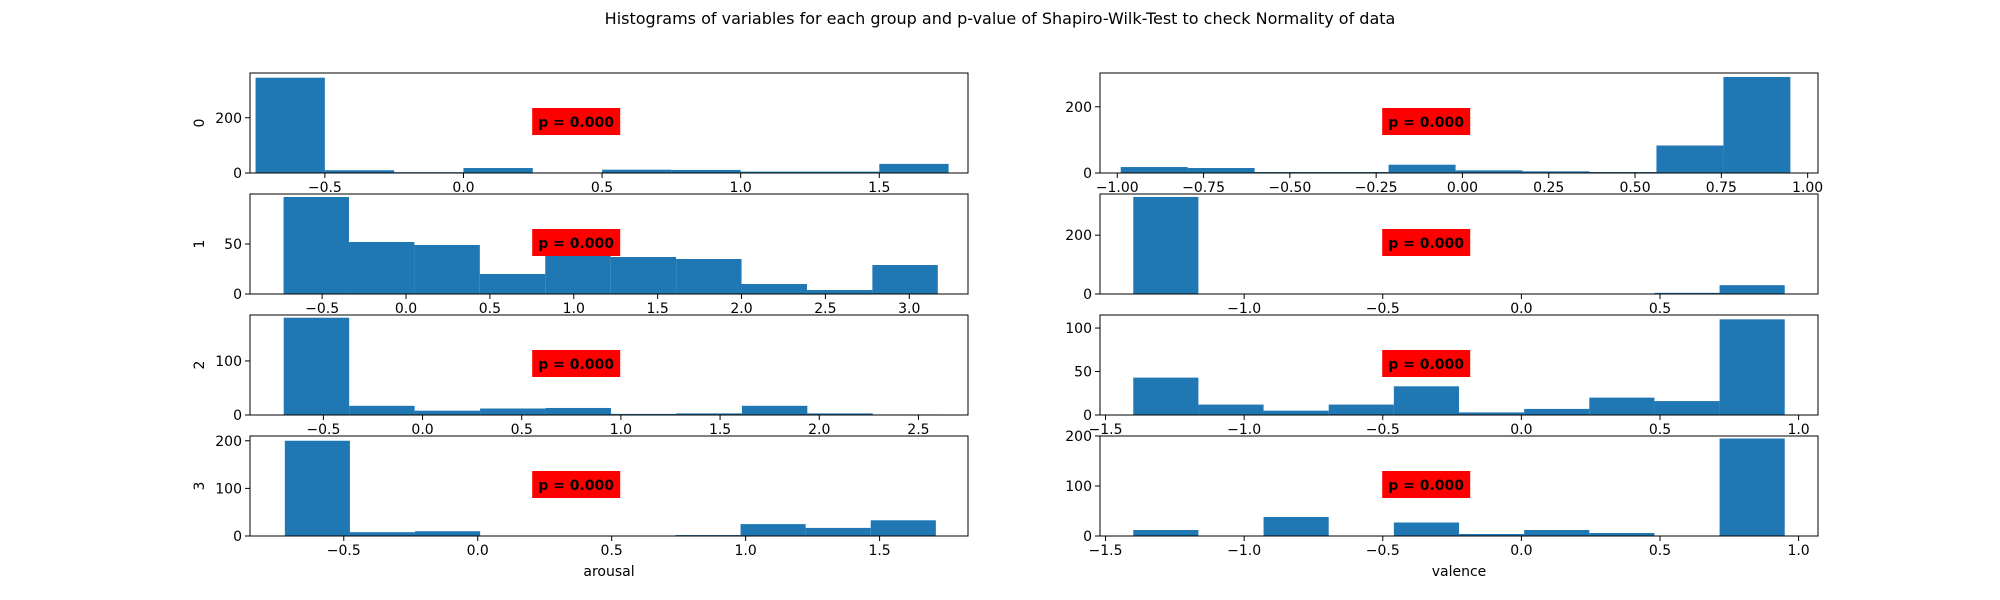 The image size is (2000, 600). What do you see at coordinates (1807, 188) in the screenshot?
I see `x-tick-label: 1.00` at bounding box center [1807, 188].